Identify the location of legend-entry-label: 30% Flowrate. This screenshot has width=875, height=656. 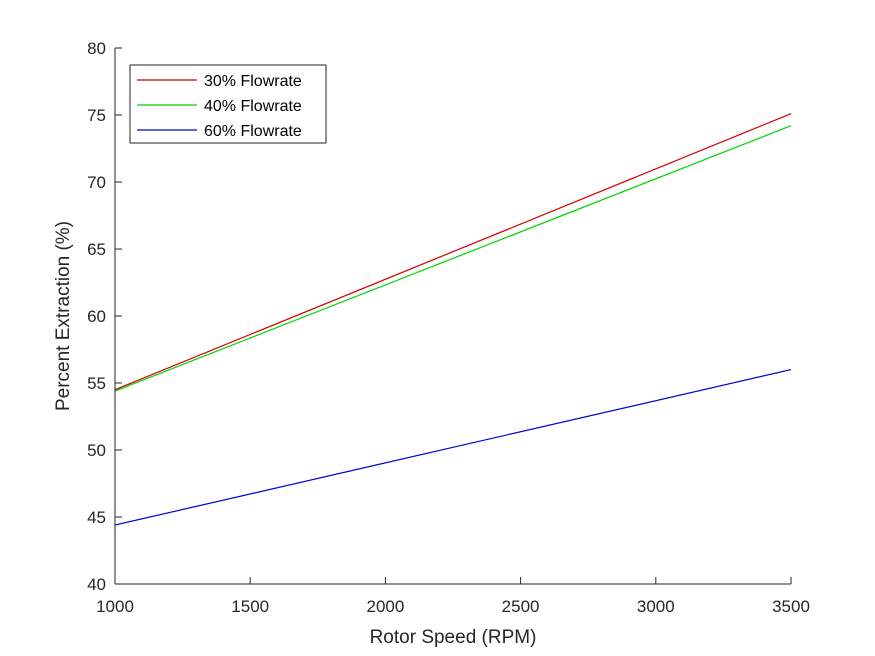
(253, 81).